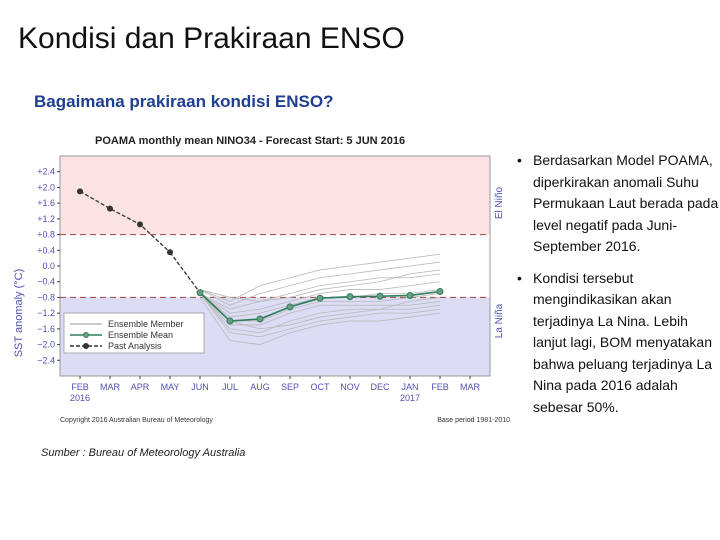  Describe the element at coordinates (211, 38) in the screenshot. I see `slide-title: Kondisi dan Prakiraan ENSO` at that location.